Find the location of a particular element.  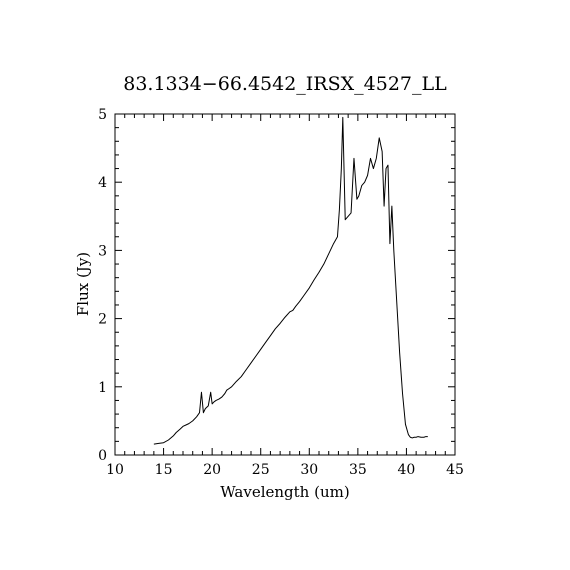

x-axis-label: Wavelength (um) is located at coordinates (284, 492).